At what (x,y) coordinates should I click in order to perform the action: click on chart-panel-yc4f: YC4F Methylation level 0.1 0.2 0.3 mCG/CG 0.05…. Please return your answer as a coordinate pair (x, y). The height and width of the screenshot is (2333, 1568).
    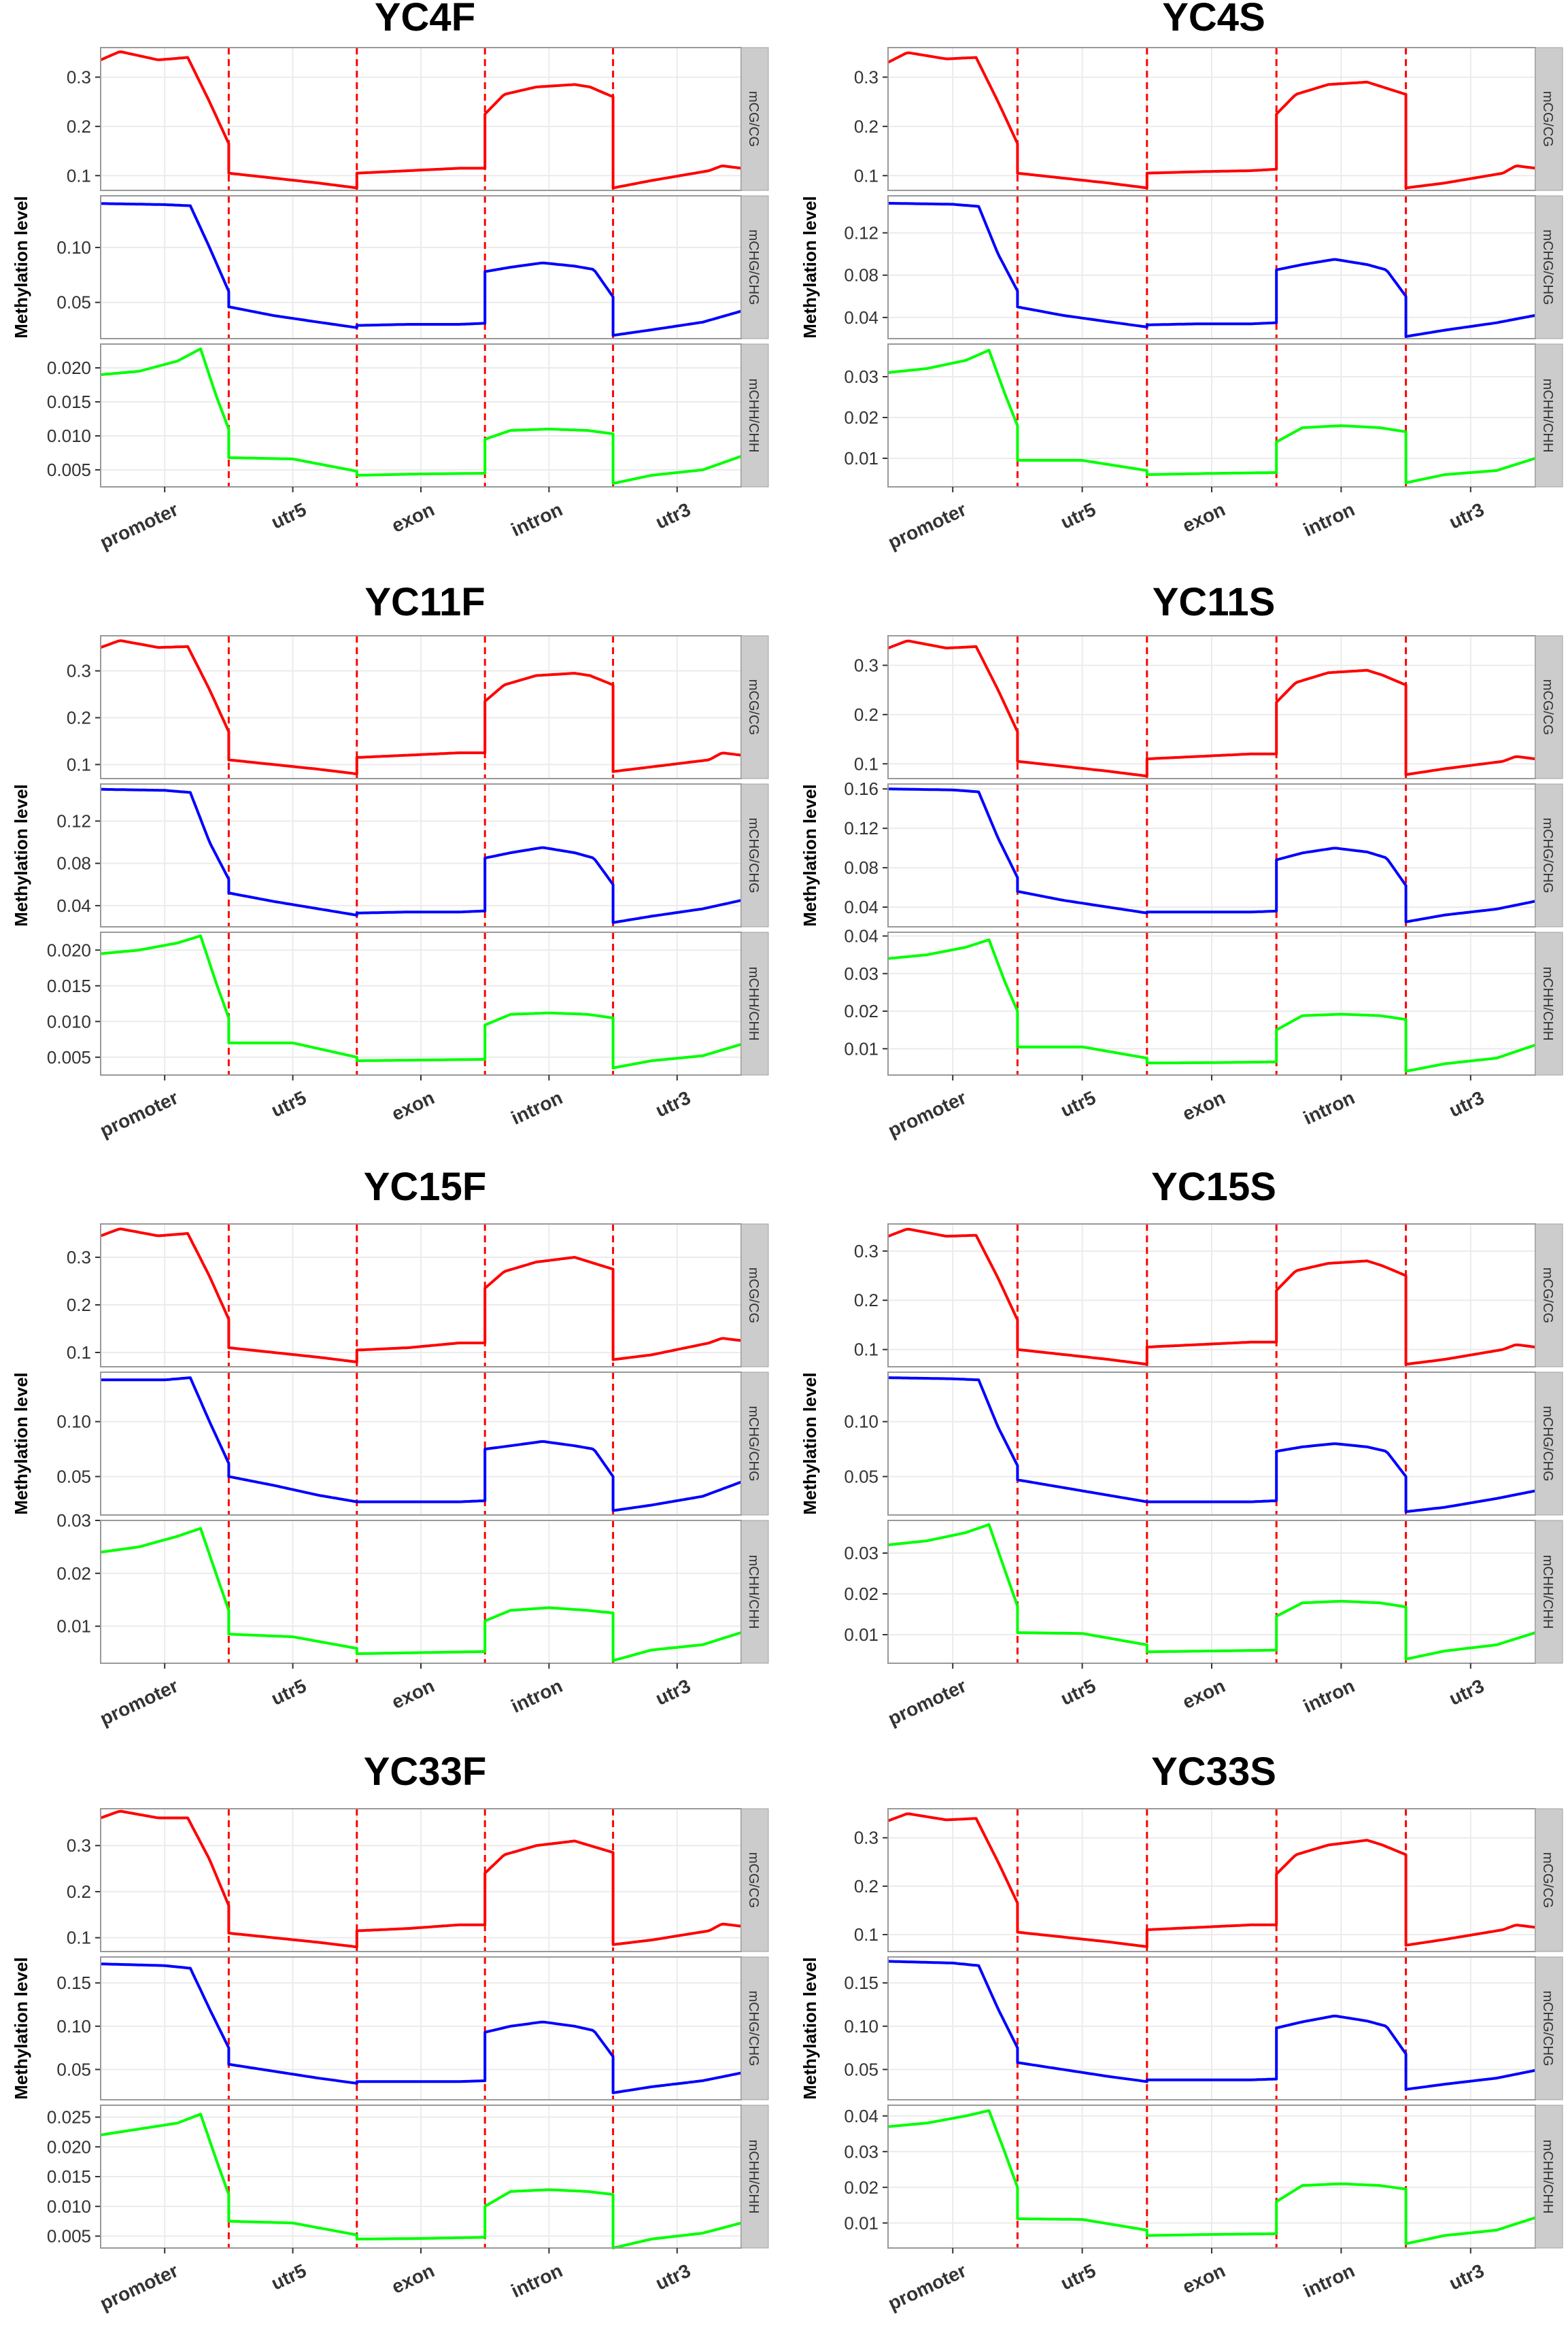
    Looking at the image, I should click on (390, 276).